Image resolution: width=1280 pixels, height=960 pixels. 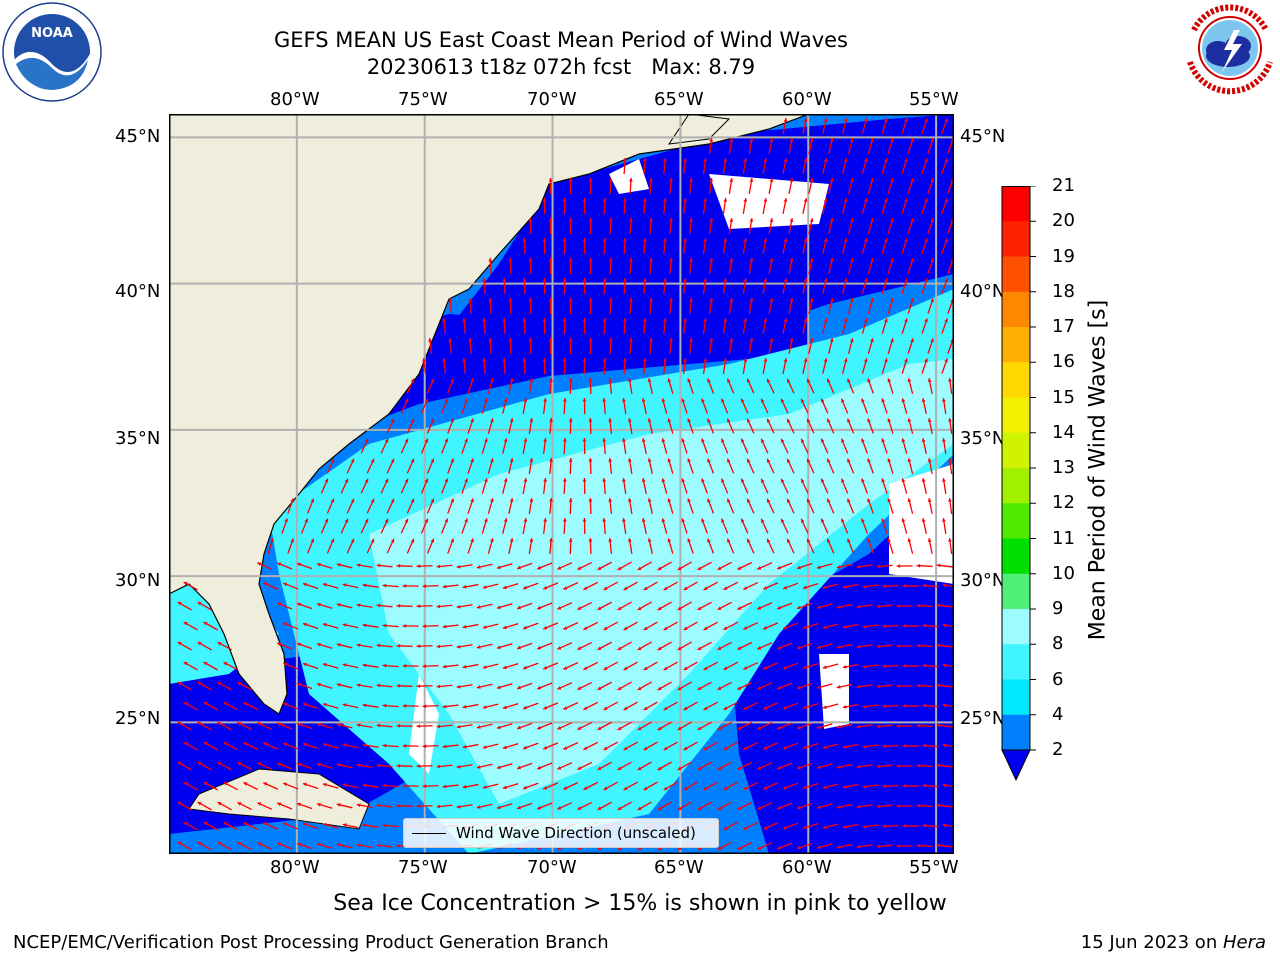 I want to click on lon-label-top: 65°W, so click(x=679, y=99).